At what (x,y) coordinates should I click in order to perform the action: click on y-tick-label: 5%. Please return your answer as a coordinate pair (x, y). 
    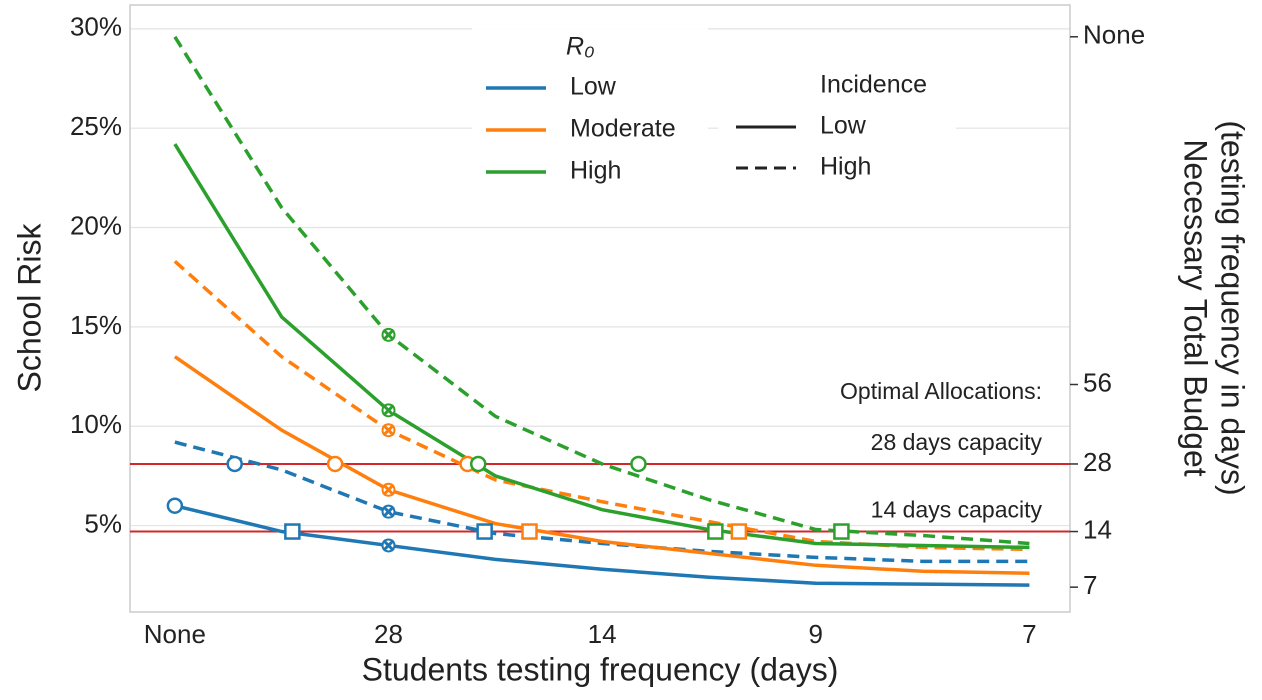
    Looking at the image, I should click on (103, 523).